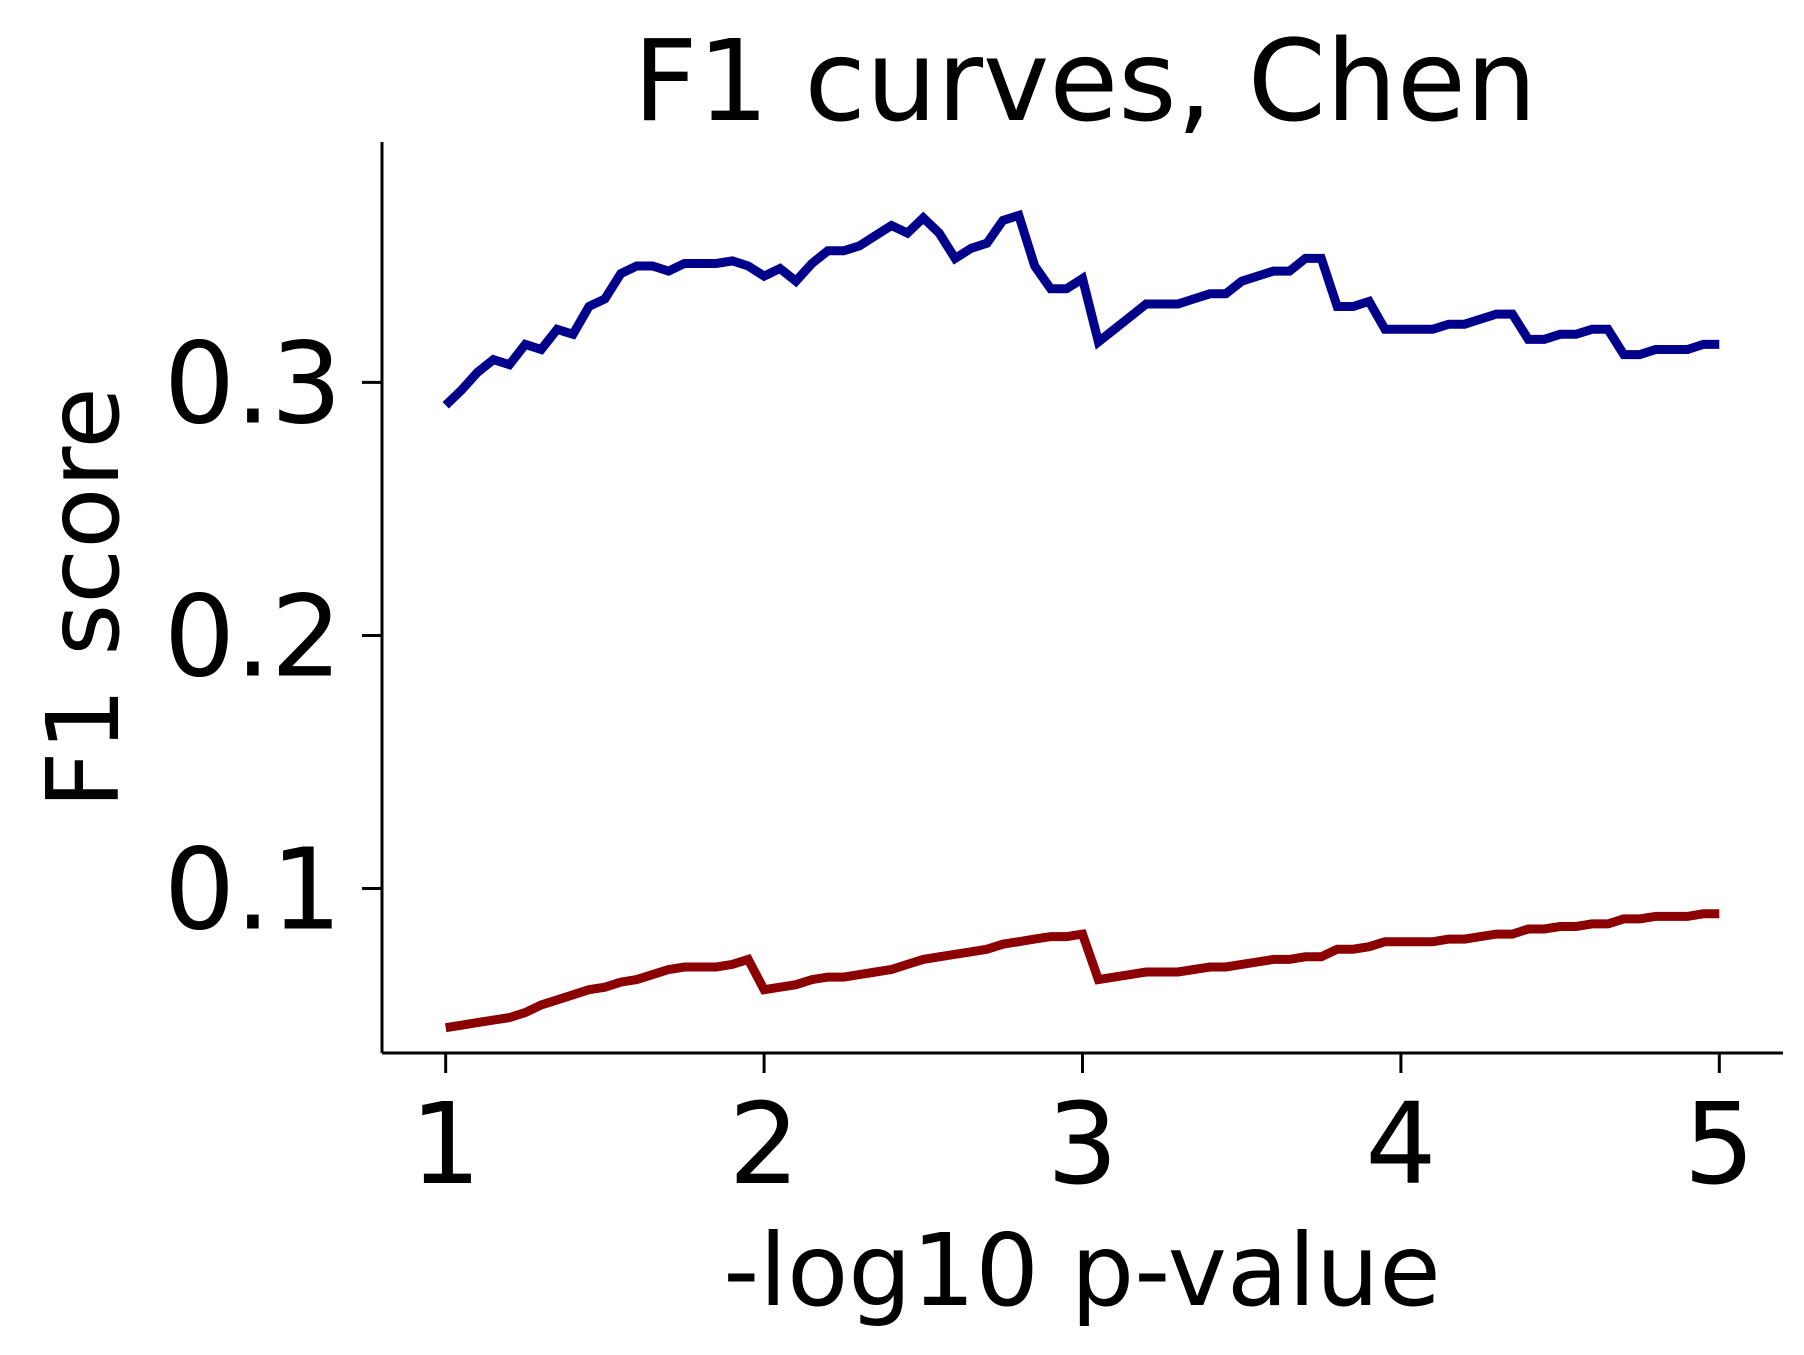 The image size is (1804, 1355). I want to click on y-axis: 0.1 0.2 0.3, so click(273, 637).